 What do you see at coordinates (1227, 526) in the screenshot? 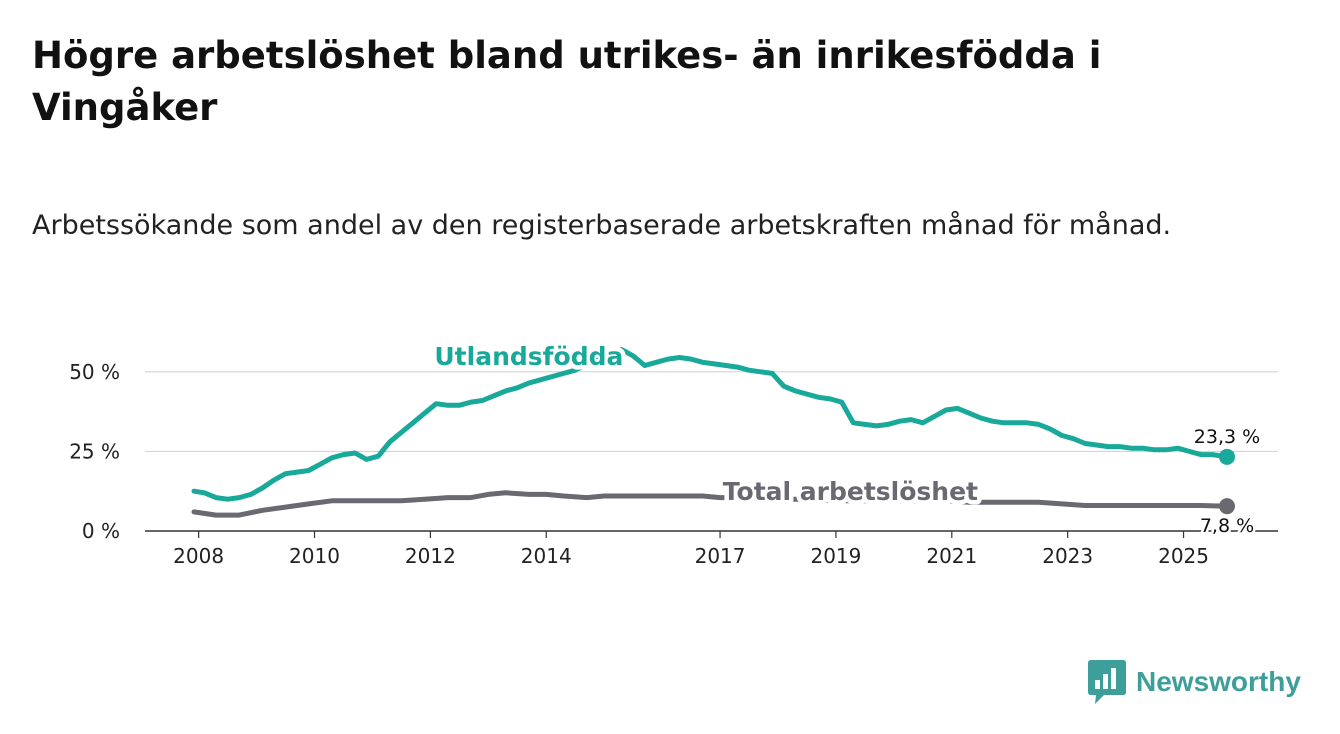
I see `end-value-label: 7,8 %` at bounding box center [1227, 526].